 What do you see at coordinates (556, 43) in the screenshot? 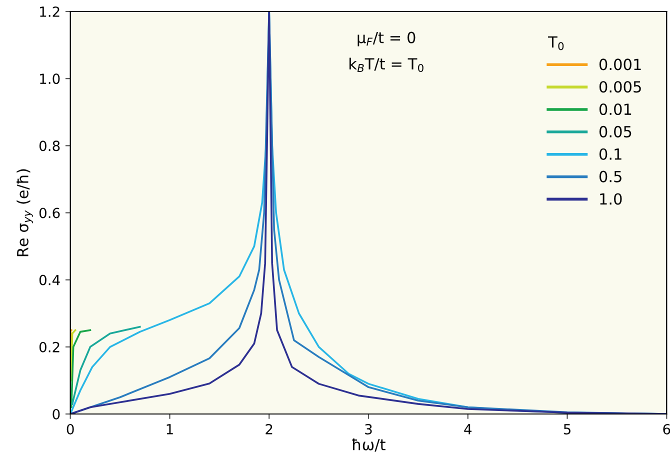
I see `legend-title: T$_{0}$` at bounding box center [556, 43].